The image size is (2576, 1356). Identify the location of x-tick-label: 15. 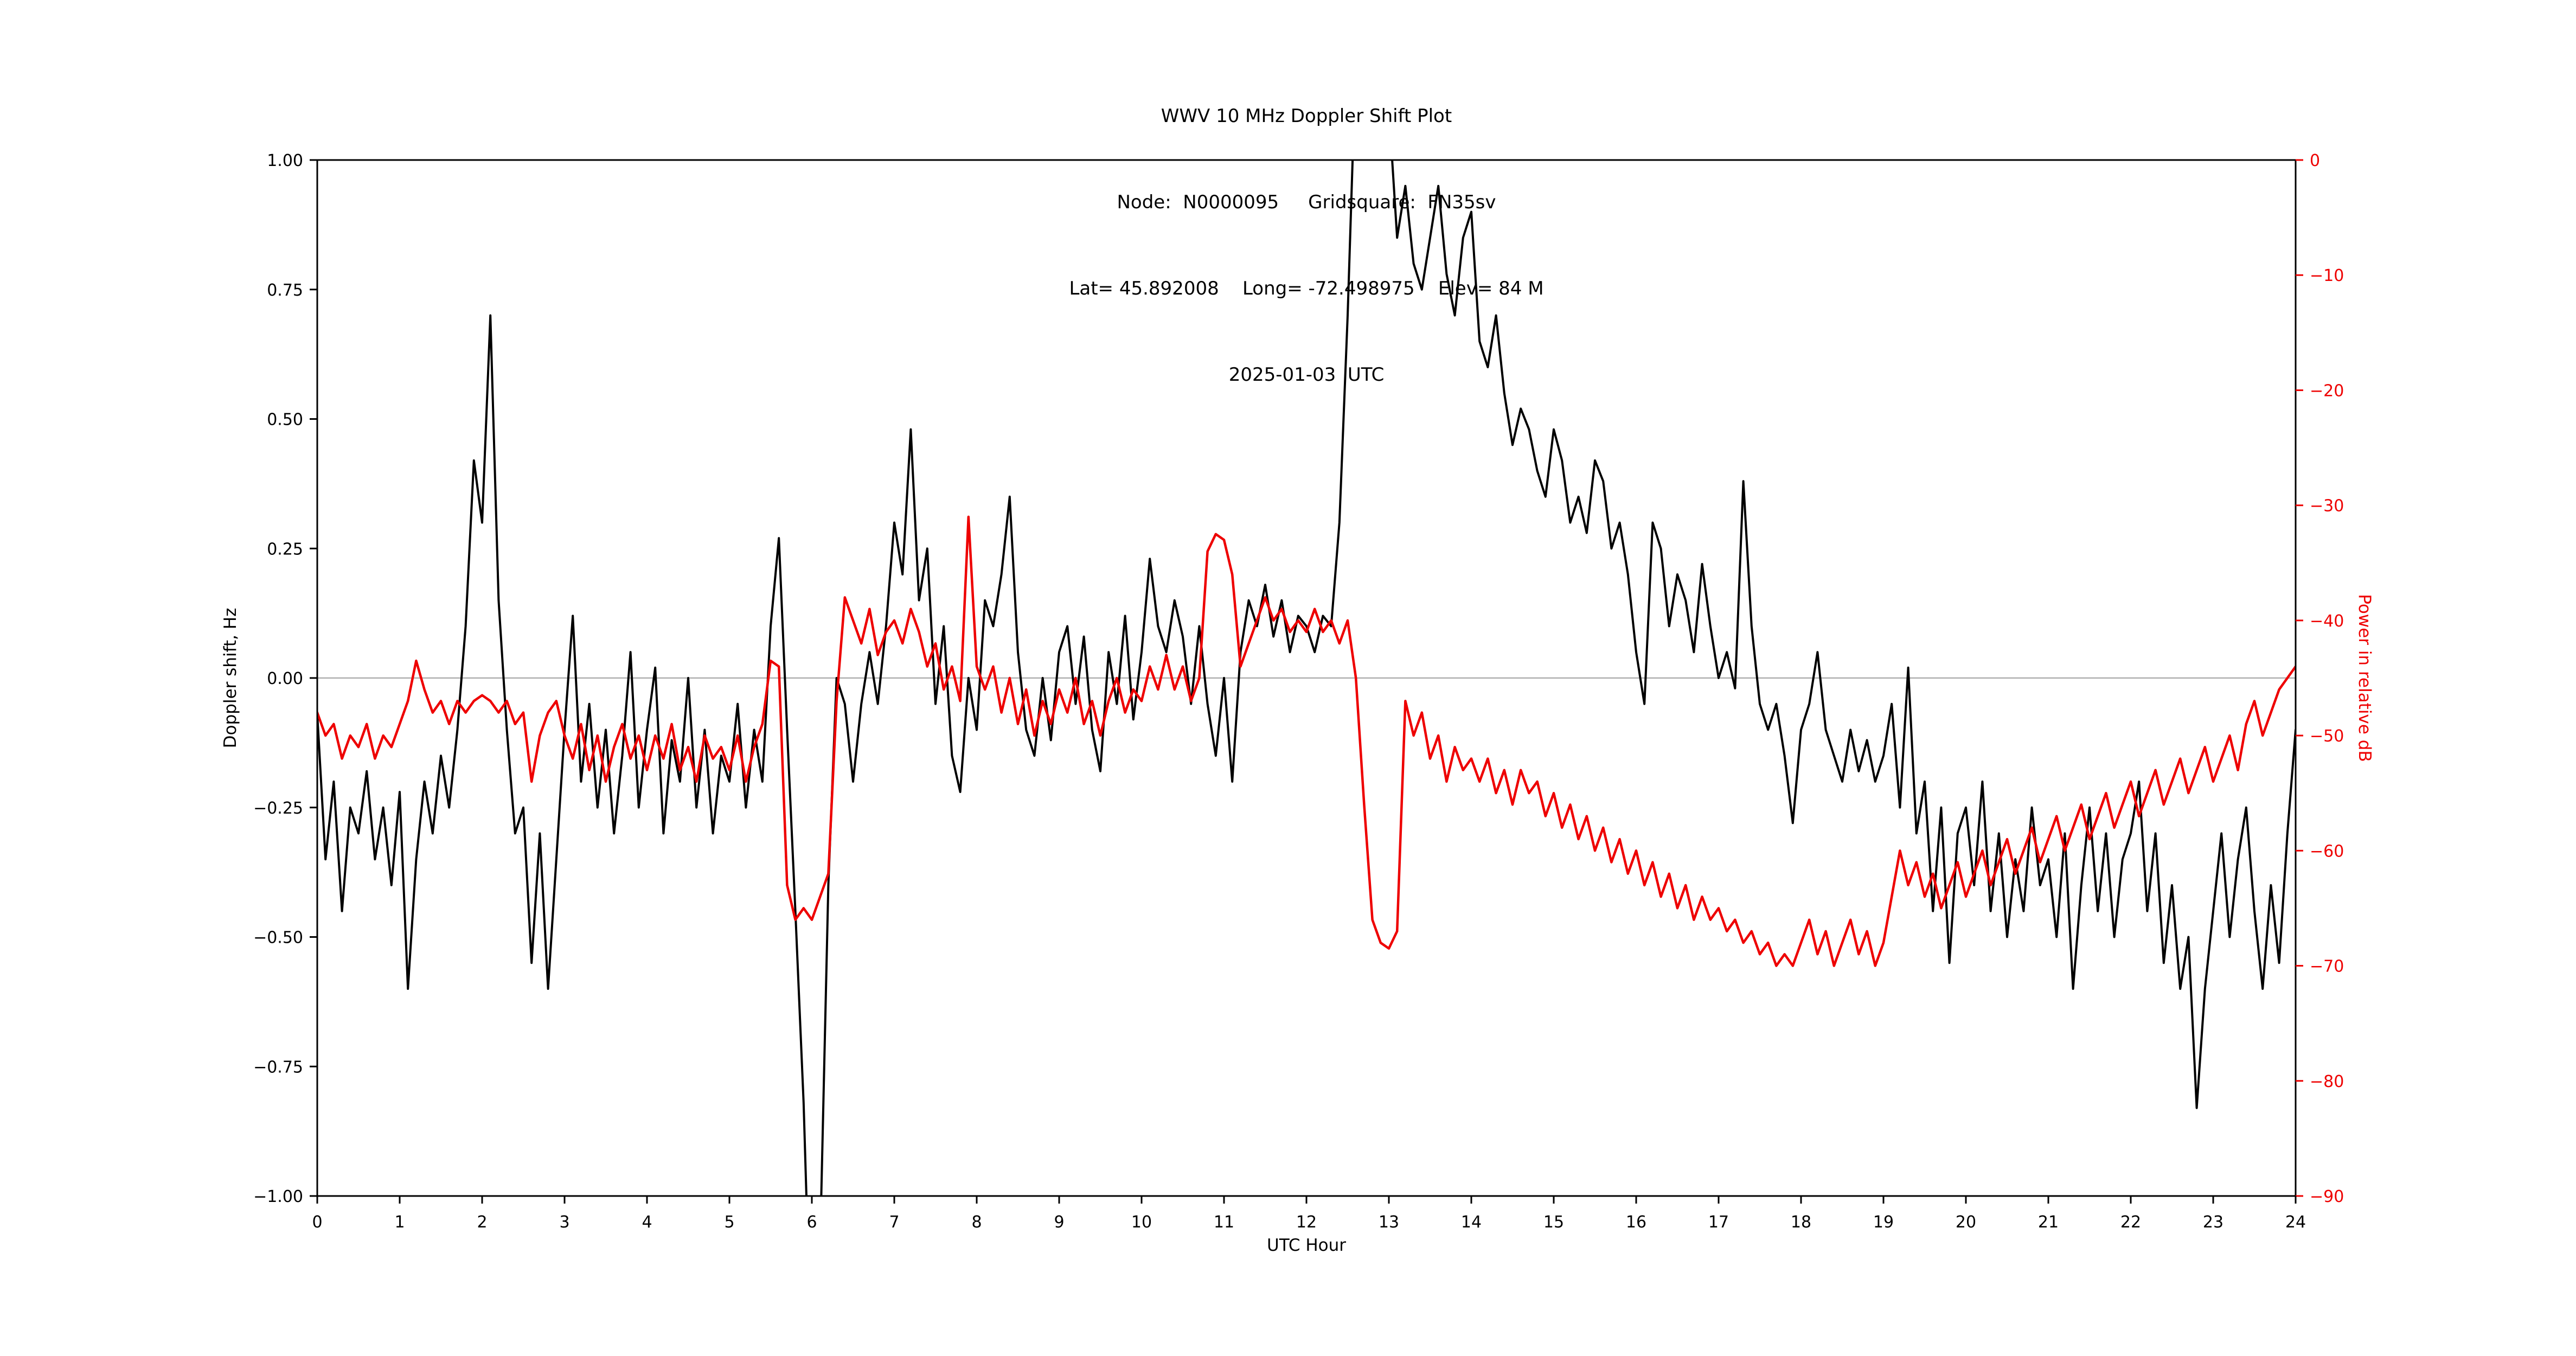
(1553, 1222).